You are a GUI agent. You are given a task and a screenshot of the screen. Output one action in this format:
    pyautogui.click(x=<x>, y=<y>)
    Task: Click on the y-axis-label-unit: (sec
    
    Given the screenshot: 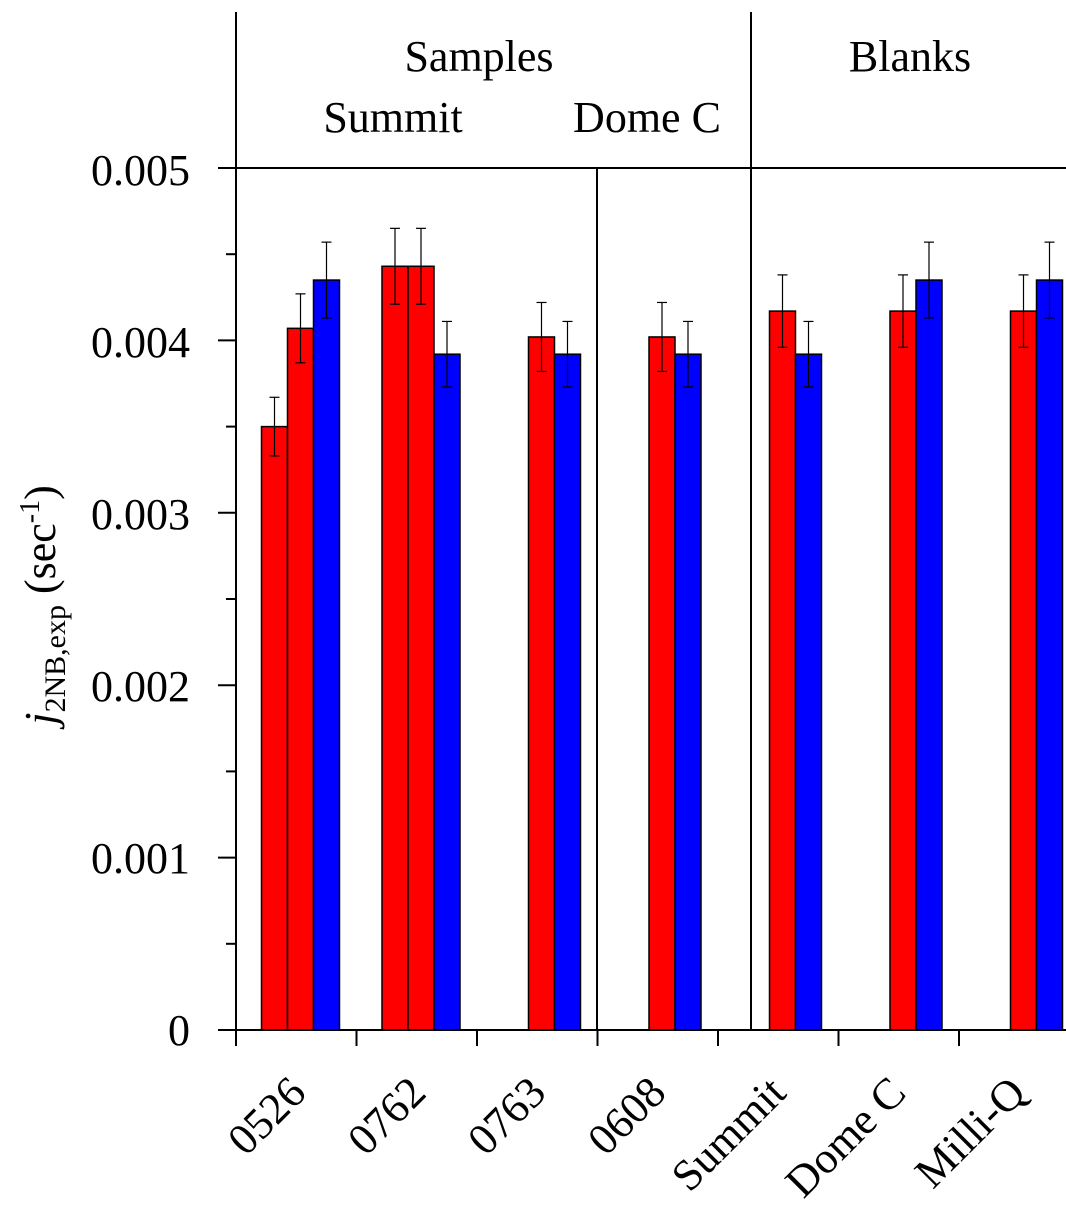 What is the action you would take?
    pyautogui.click(x=40, y=564)
    